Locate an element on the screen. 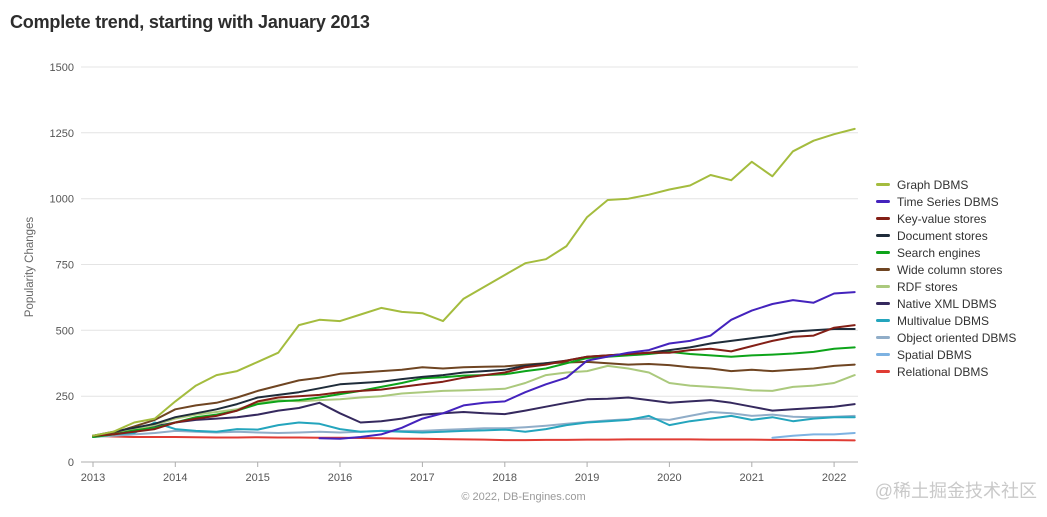  legend-item-graph-dbms: Graph DBMS is located at coordinates (946, 184).